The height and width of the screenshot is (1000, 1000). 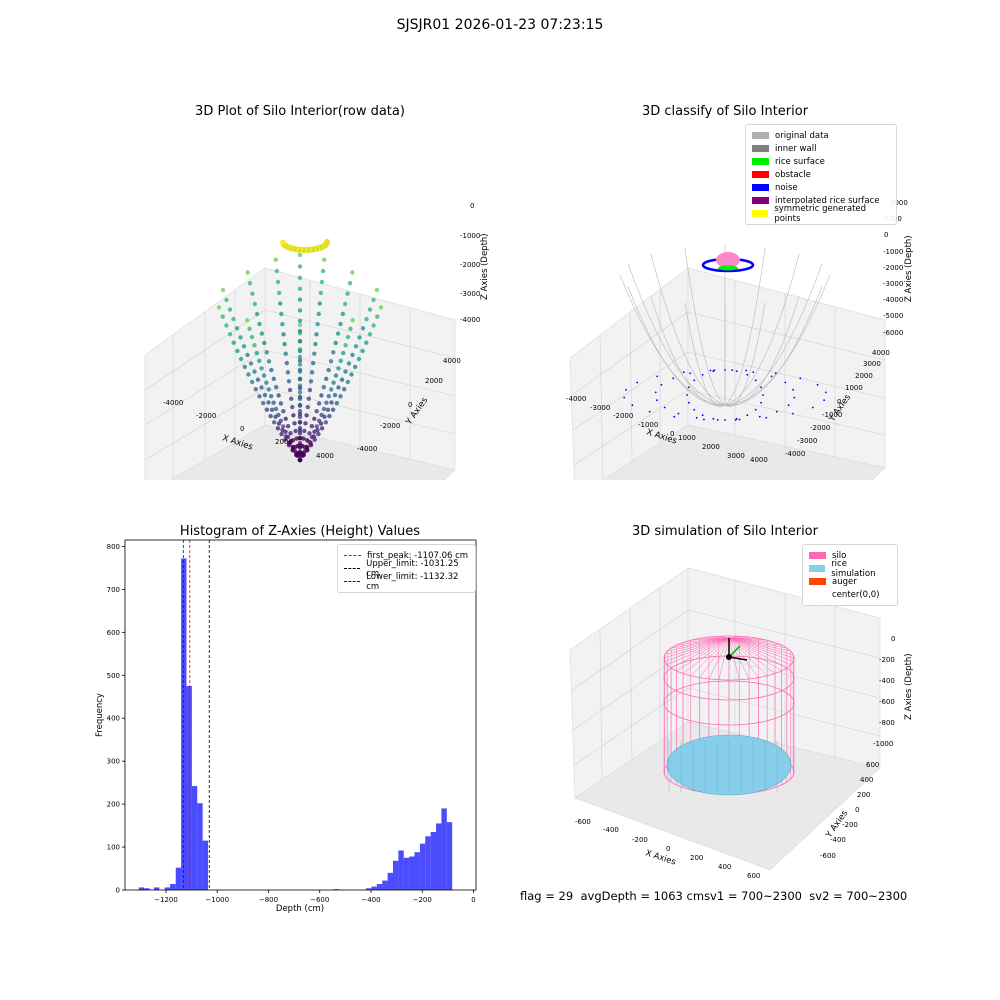 I want to click on histogram-ytick-label: 400, so click(x=113, y=719).